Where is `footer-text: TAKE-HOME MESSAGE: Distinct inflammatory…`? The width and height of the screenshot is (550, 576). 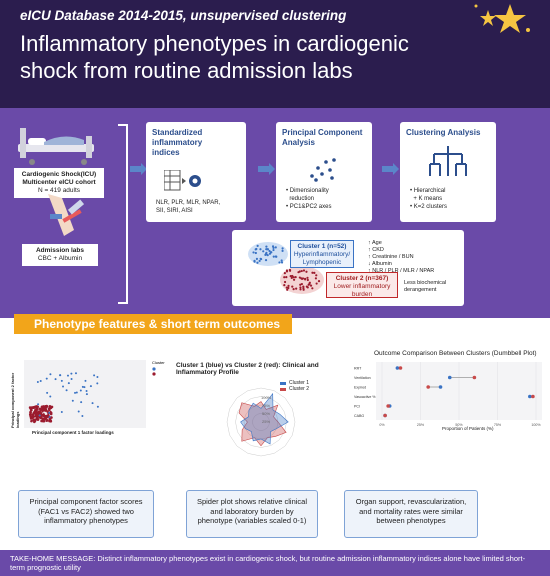
footer-text: TAKE-HOME MESSAGE: Distinct inflammatory… is located at coordinates (268, 563).